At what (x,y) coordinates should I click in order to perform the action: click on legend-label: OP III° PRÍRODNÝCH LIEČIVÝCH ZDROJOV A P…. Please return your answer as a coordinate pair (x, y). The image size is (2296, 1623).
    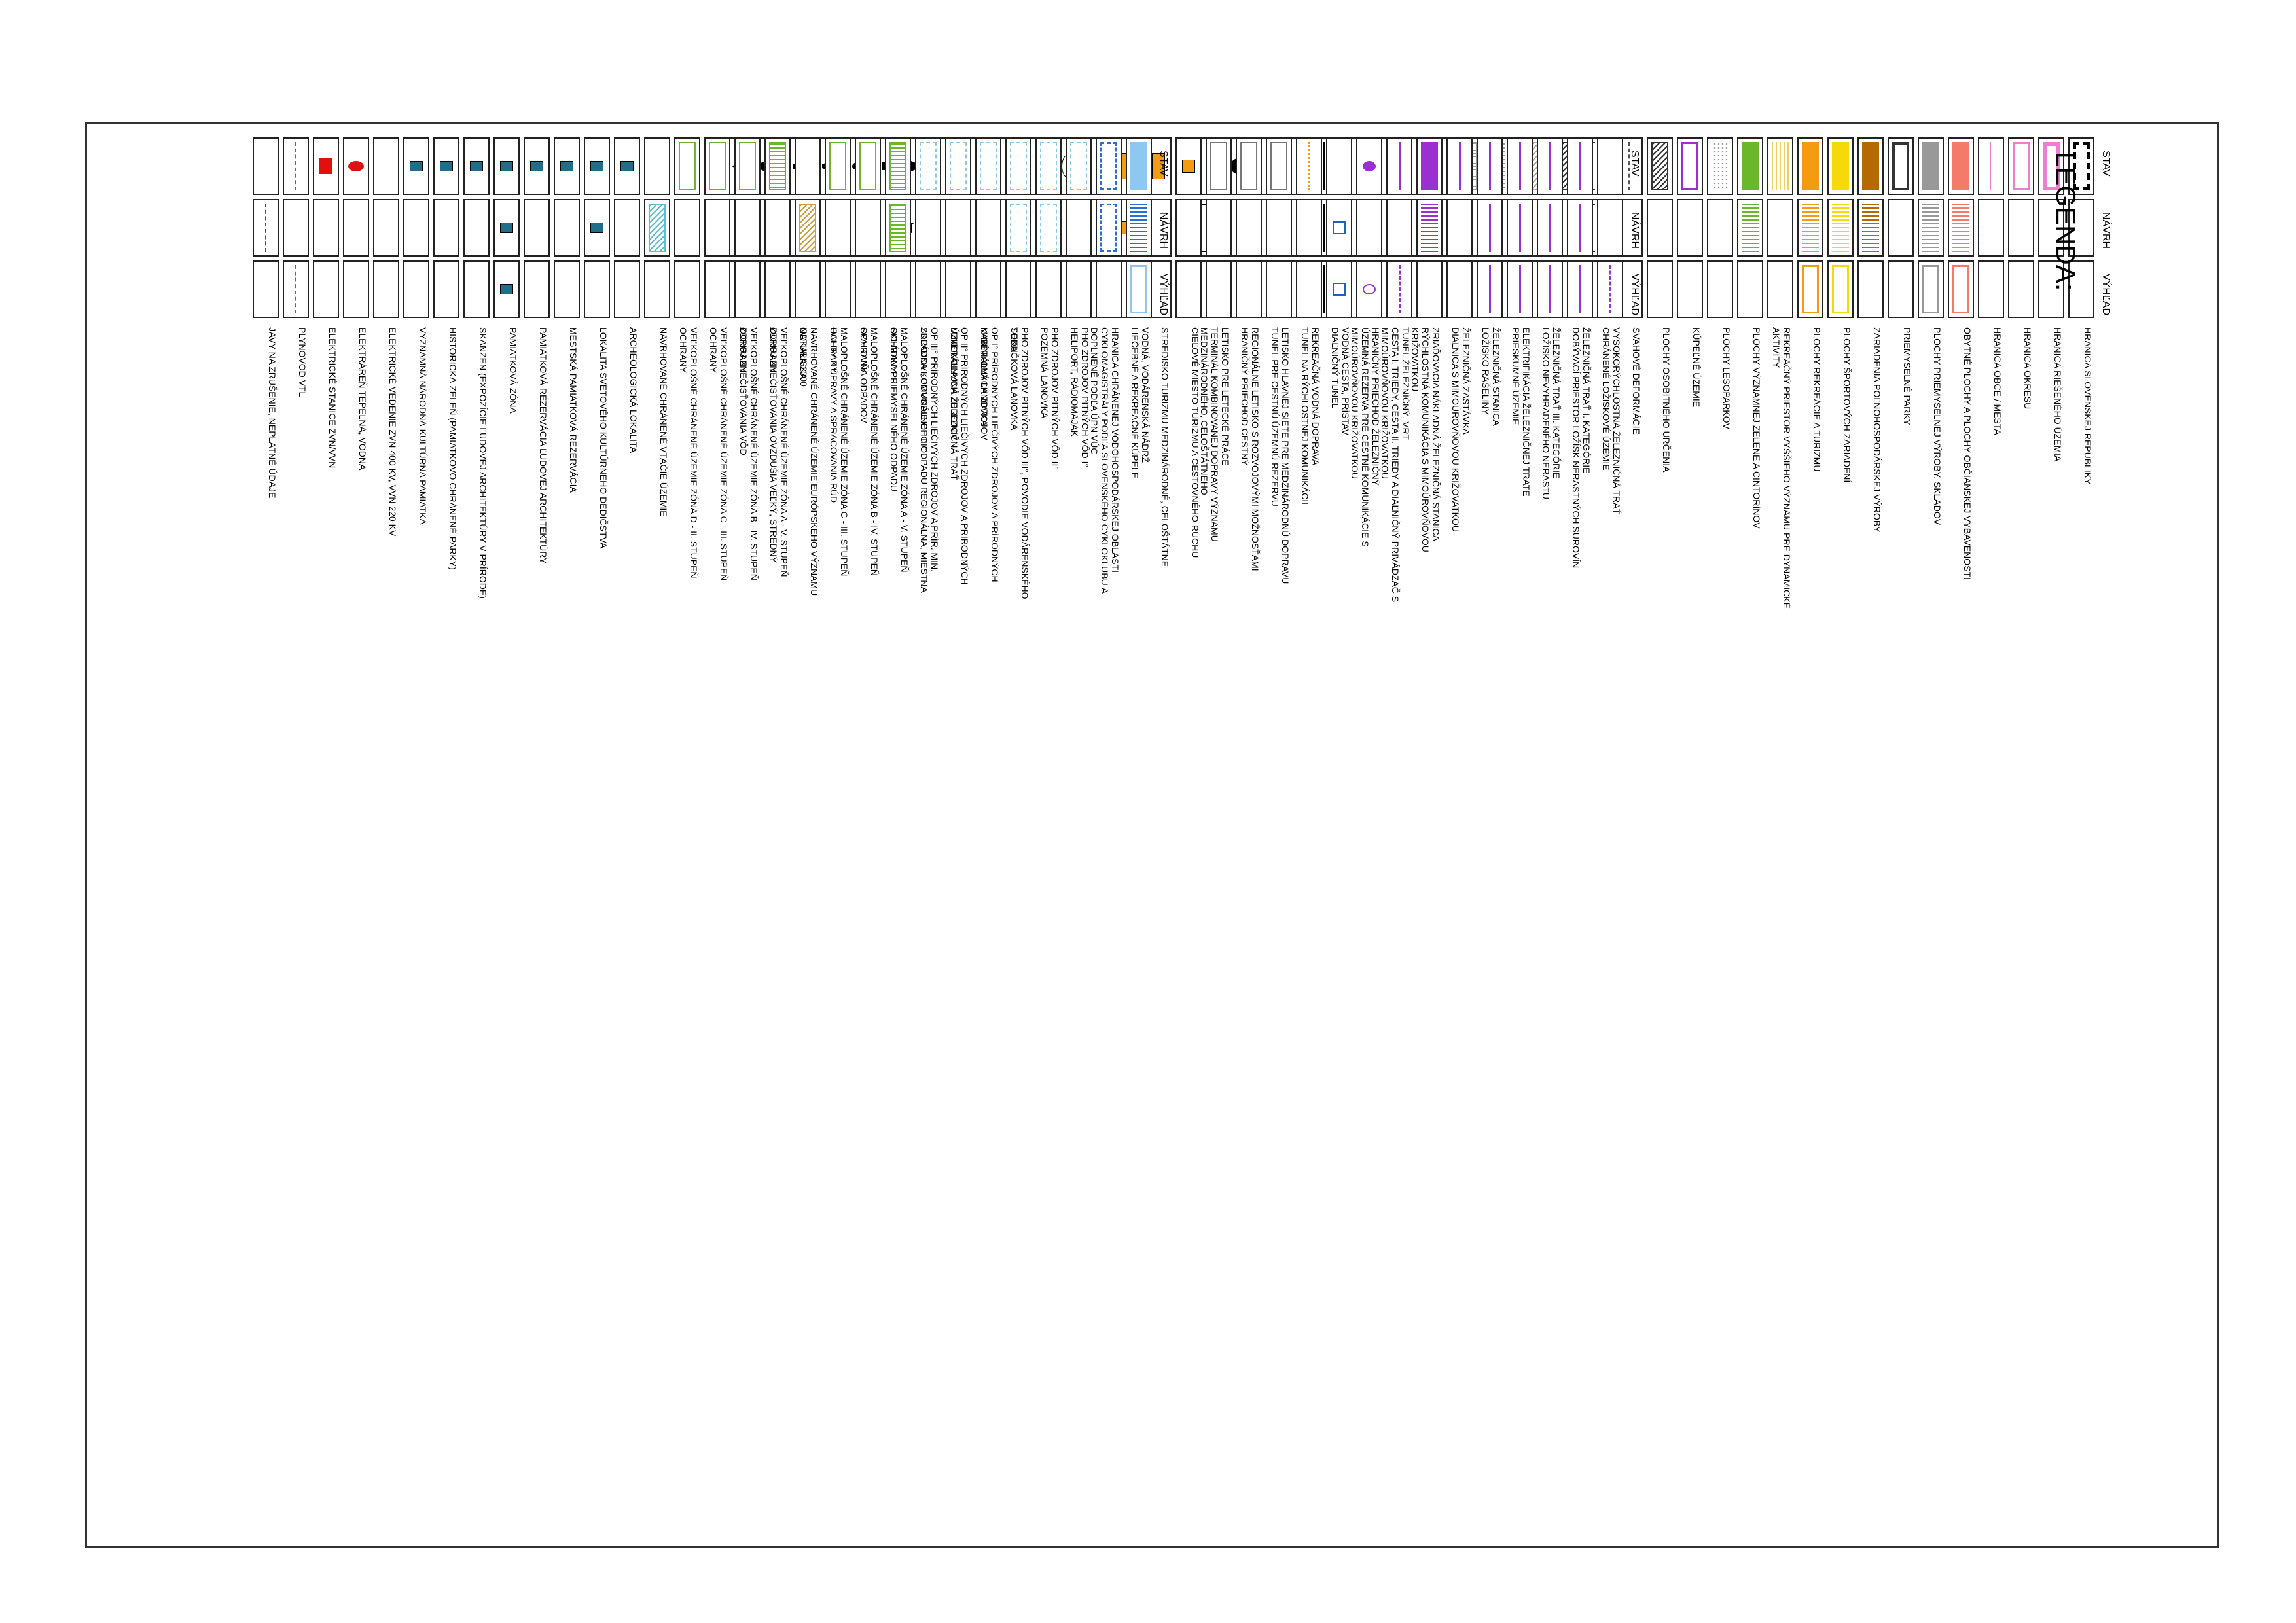
    Looking at the image, I should click on (929, 450).